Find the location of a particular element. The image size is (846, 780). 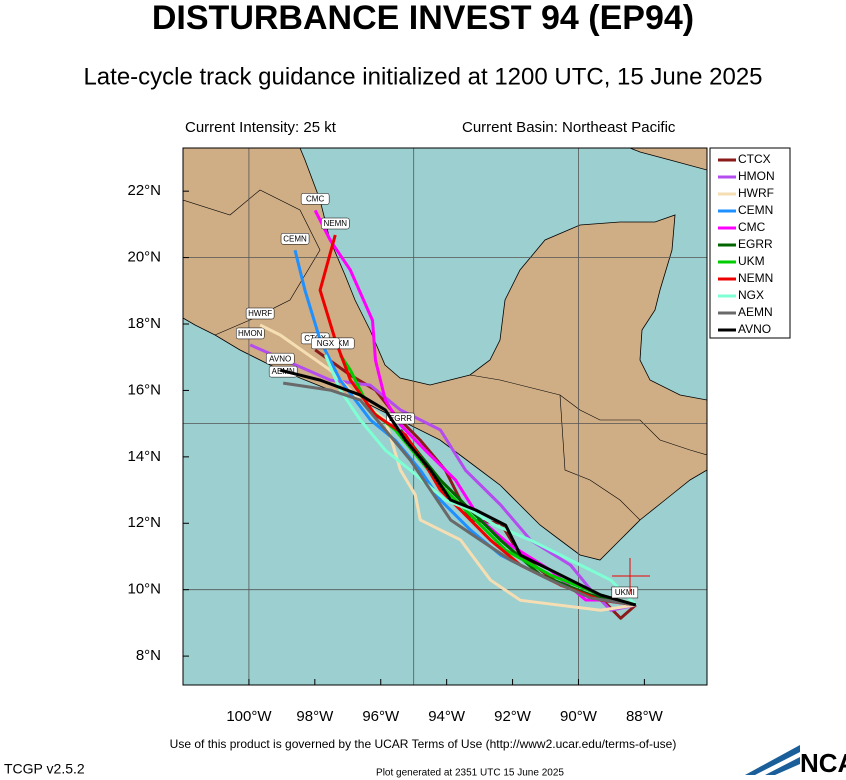

legend-label: NGX is located at coordinates (751, 295).